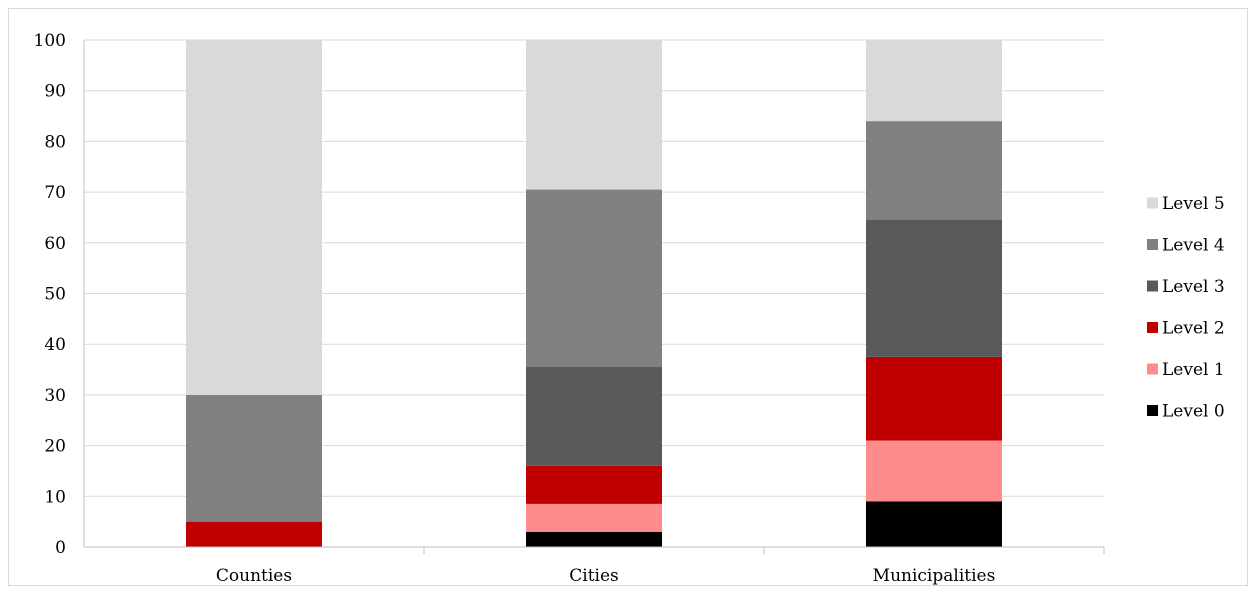  Describe the element at coordinates (60, 548) in the screenshot. I see `y-tick-label-0: 0` at that location.